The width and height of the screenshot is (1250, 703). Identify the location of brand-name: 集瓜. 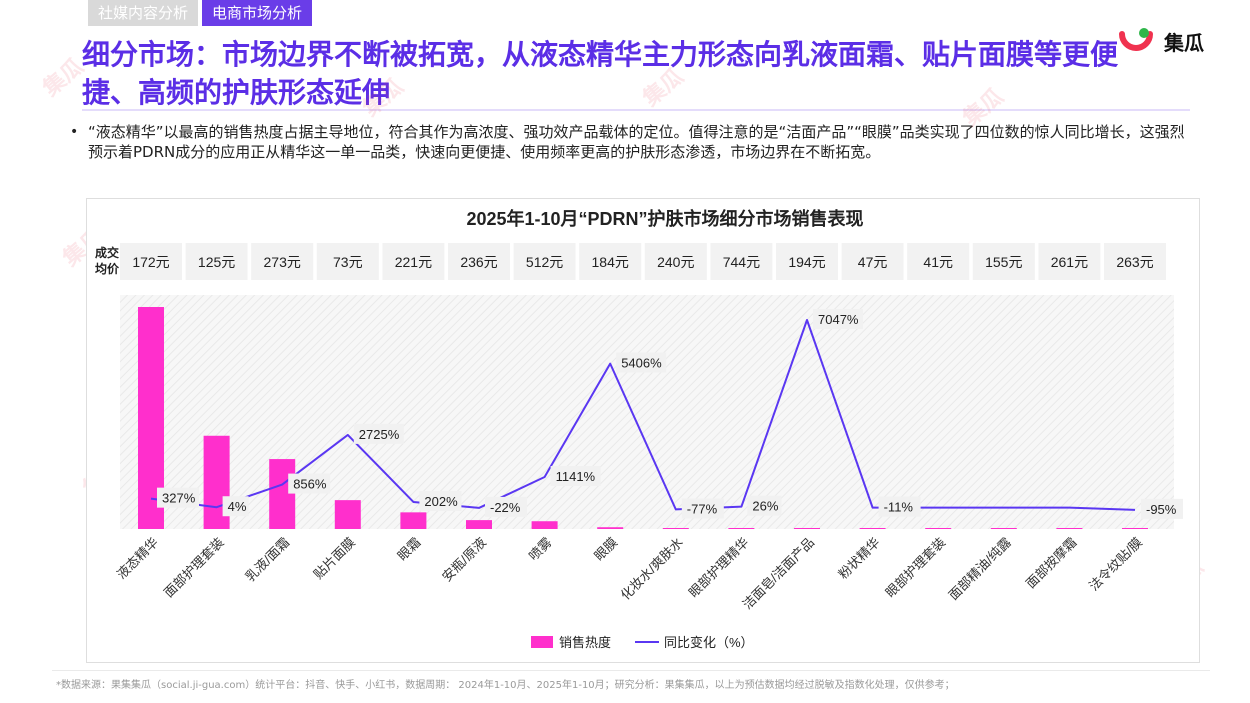
(1184, 42).